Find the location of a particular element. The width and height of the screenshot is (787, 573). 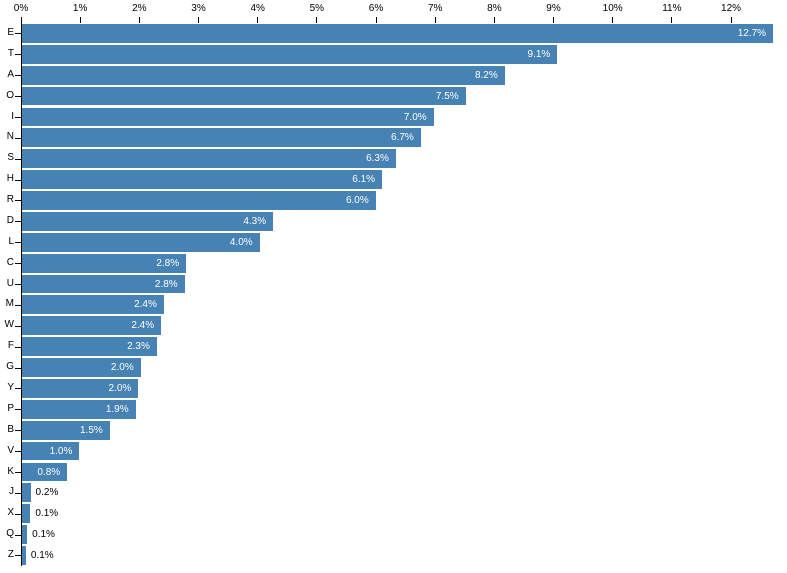

y-axis-tick-label: H is located at coordinates (10, 179).